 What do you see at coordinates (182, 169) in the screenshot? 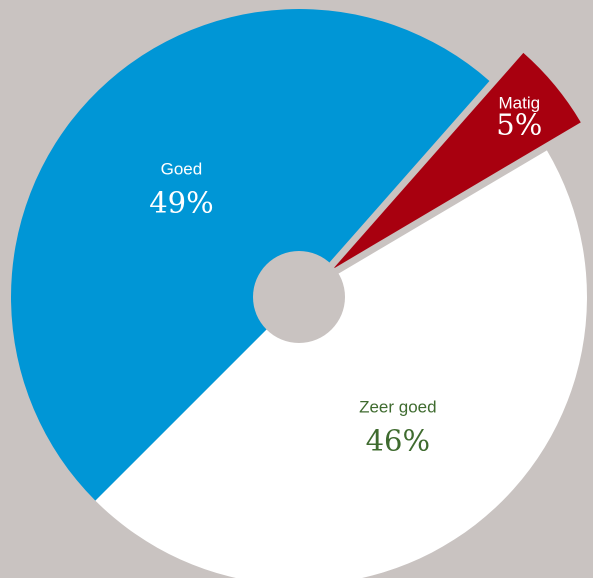
I see `data-label-goed-name: Goed` at bounding box center [182, 169].